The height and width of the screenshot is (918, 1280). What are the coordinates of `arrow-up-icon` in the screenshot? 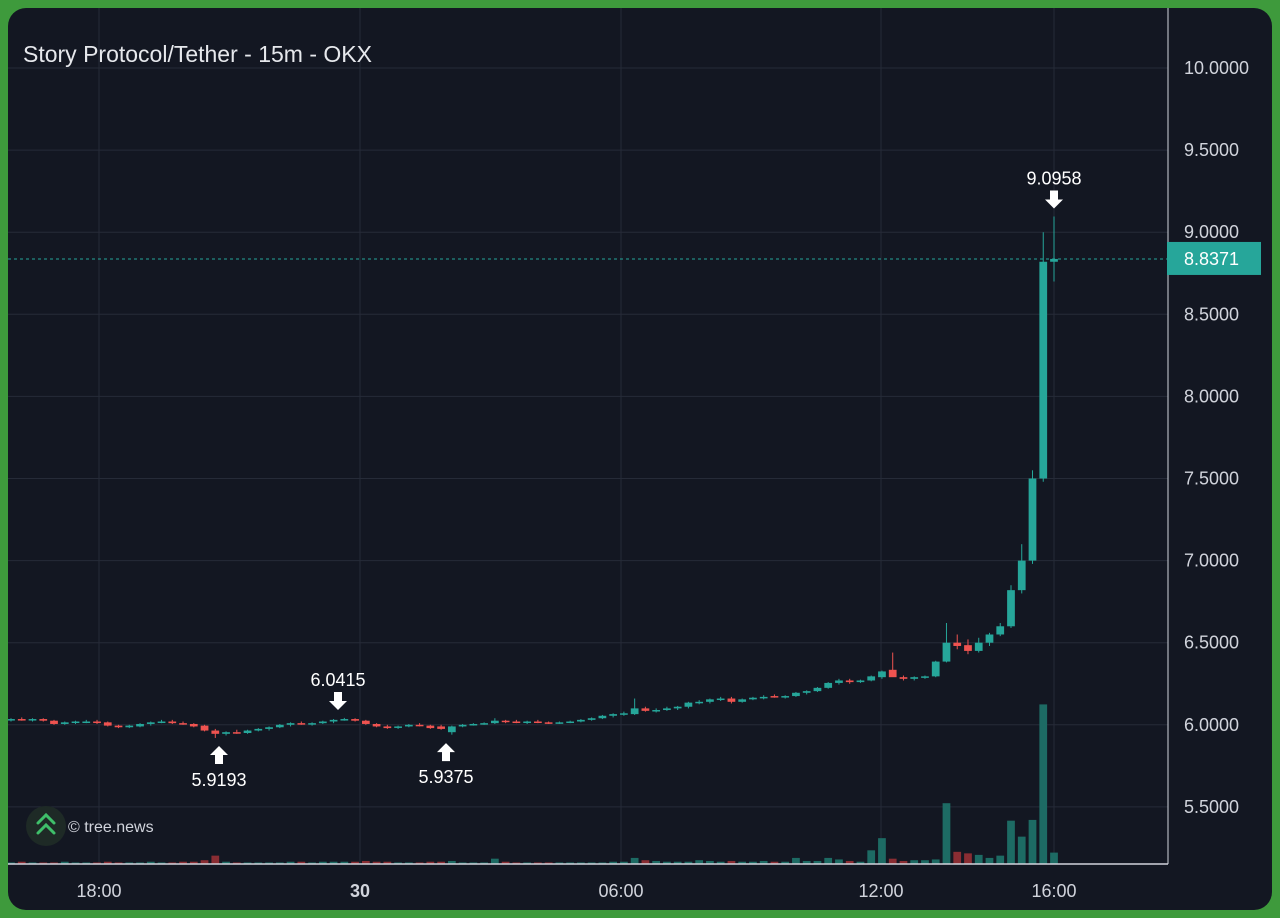 It's located at (219, 755).